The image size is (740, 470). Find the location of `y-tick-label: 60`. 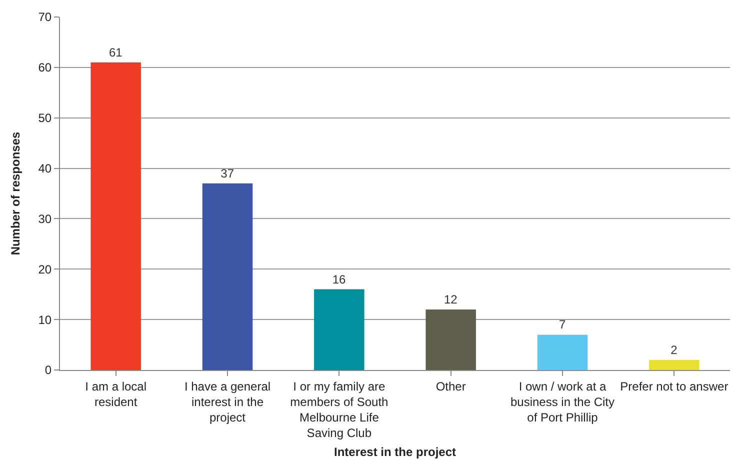

y-tick-label: 60 is located at coordinates (45, 67).